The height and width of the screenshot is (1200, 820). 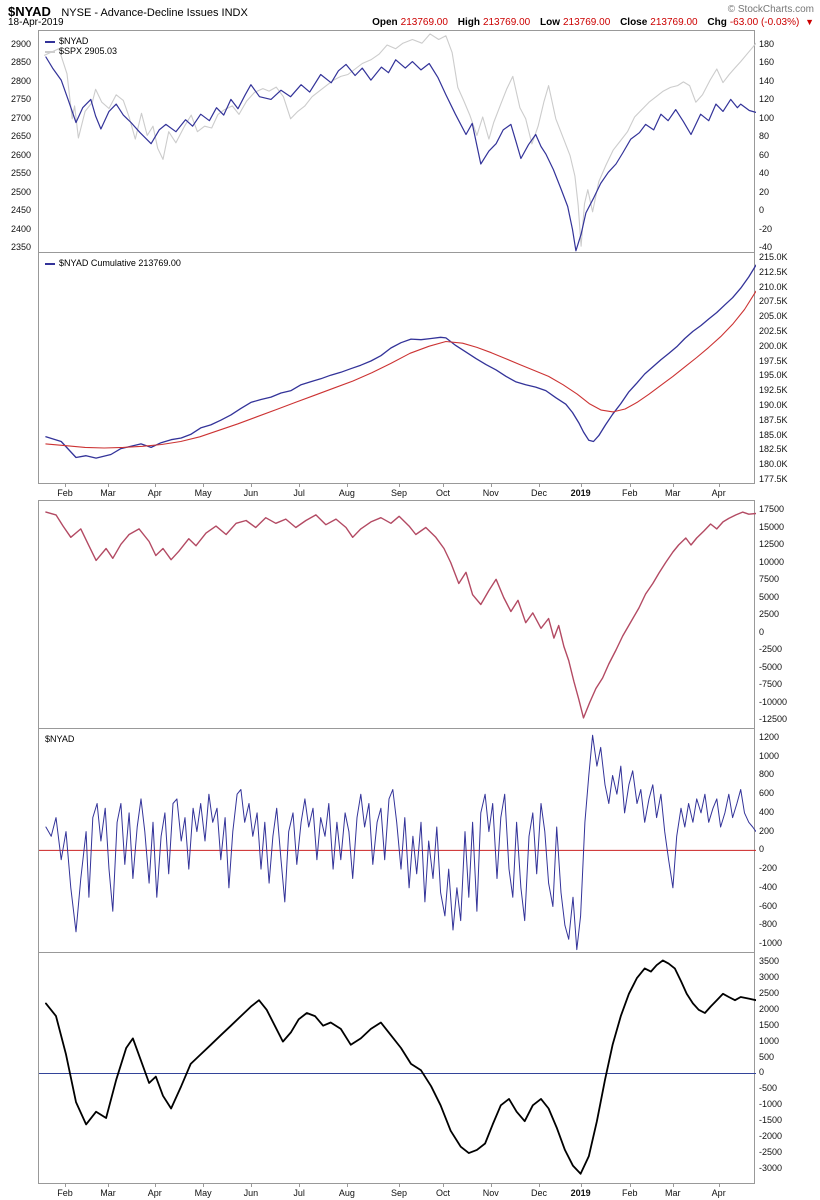 I want to click on y-axis-tick-label: -10000, so click(x=773, y=702).